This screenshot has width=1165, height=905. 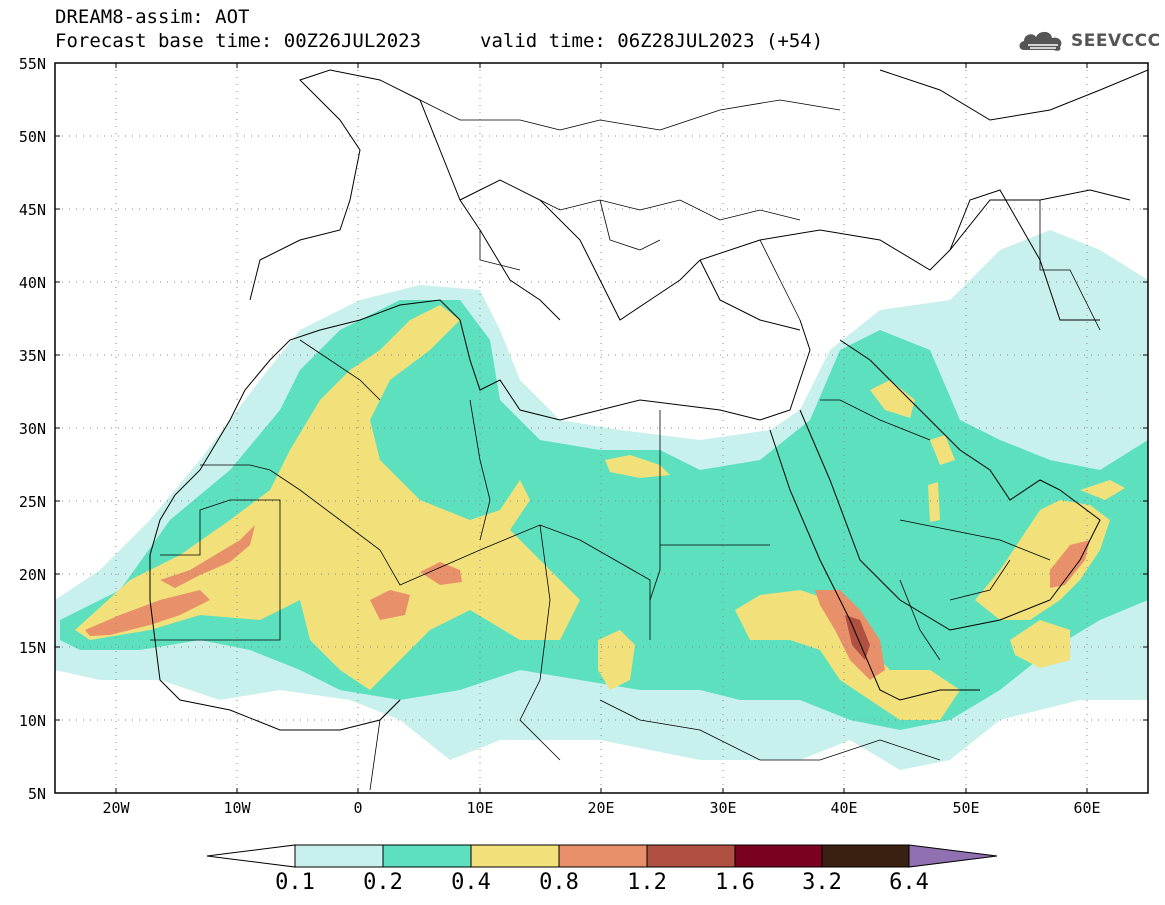 What do you see at coordinates (251, 856) in the screenshot?
I see `colorbar-low-arrow` at bounding box center [251, 856].